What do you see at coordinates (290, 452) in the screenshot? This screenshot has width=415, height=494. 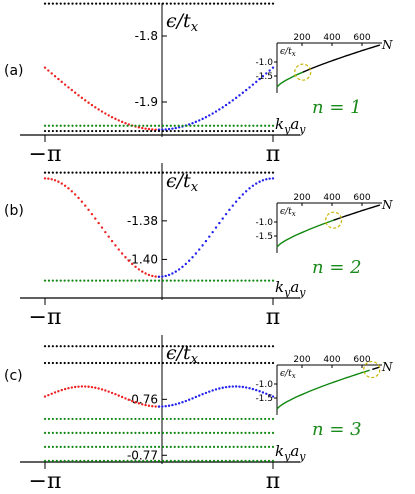 I see `x-axis-label: kyay` at bounding box center [290, 452].